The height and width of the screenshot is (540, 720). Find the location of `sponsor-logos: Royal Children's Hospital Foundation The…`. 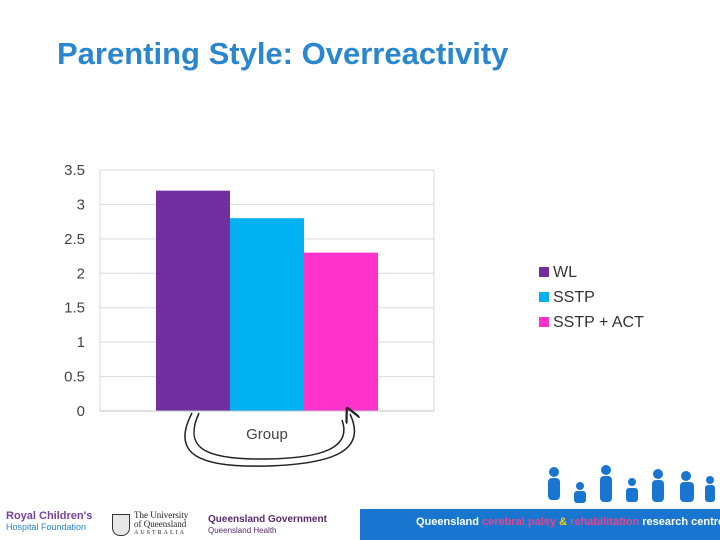

sponsor-logos: Royal Children's Hospital Foundation The… is located at coordinates (180, 524).